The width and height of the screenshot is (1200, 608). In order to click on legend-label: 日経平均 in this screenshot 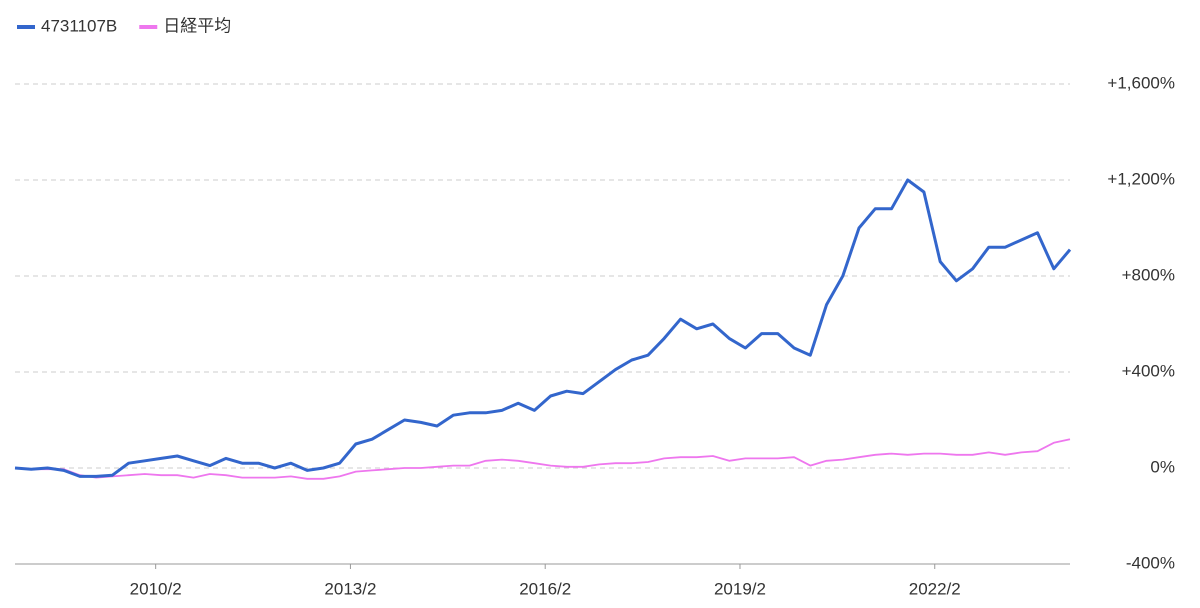, I will do `click(197, 25)`.